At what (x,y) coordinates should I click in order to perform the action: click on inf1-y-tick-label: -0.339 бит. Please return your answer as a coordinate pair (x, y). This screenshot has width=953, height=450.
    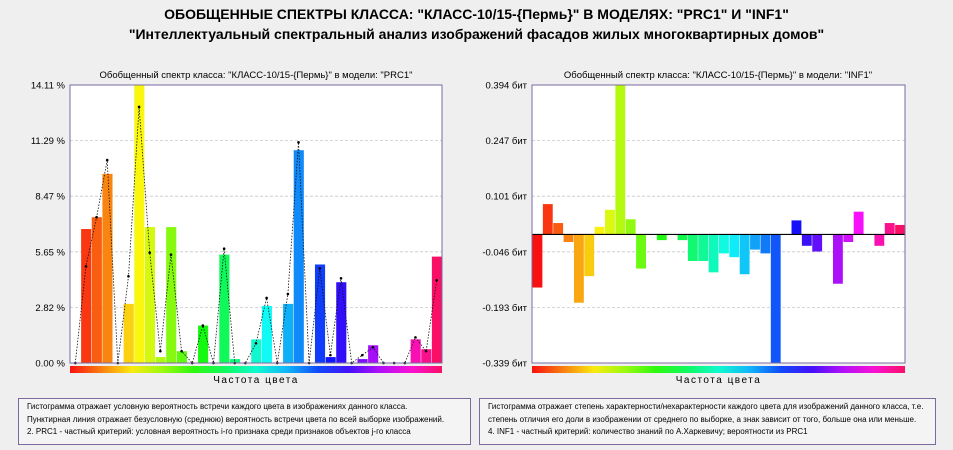
    Looking at the image, I should click on (504, 364).